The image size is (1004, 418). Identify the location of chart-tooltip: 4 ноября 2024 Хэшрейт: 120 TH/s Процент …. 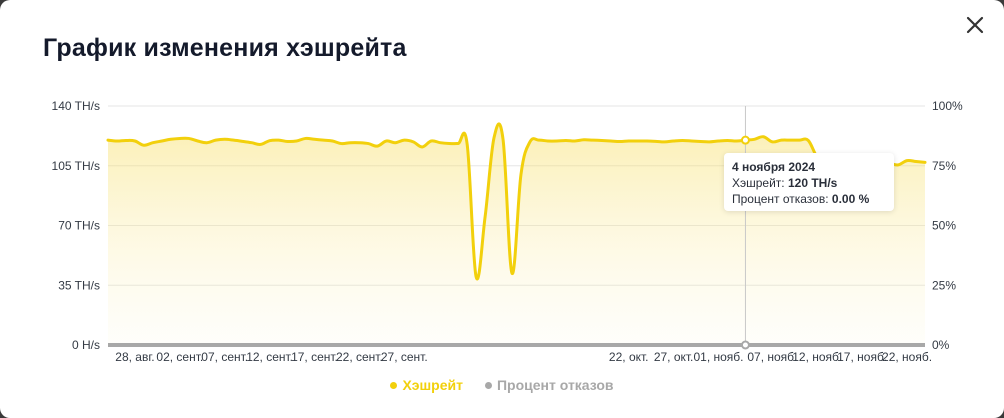
(809, 182).